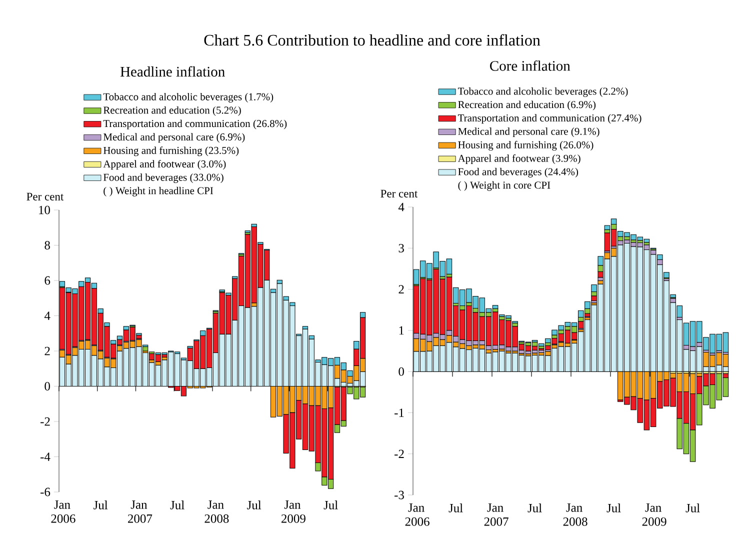  What do you see at coordinates (529, 133) in the screenshot?
I see `legend-label: Medical and personal care (9.1%)` at bounding box center [529, 133].